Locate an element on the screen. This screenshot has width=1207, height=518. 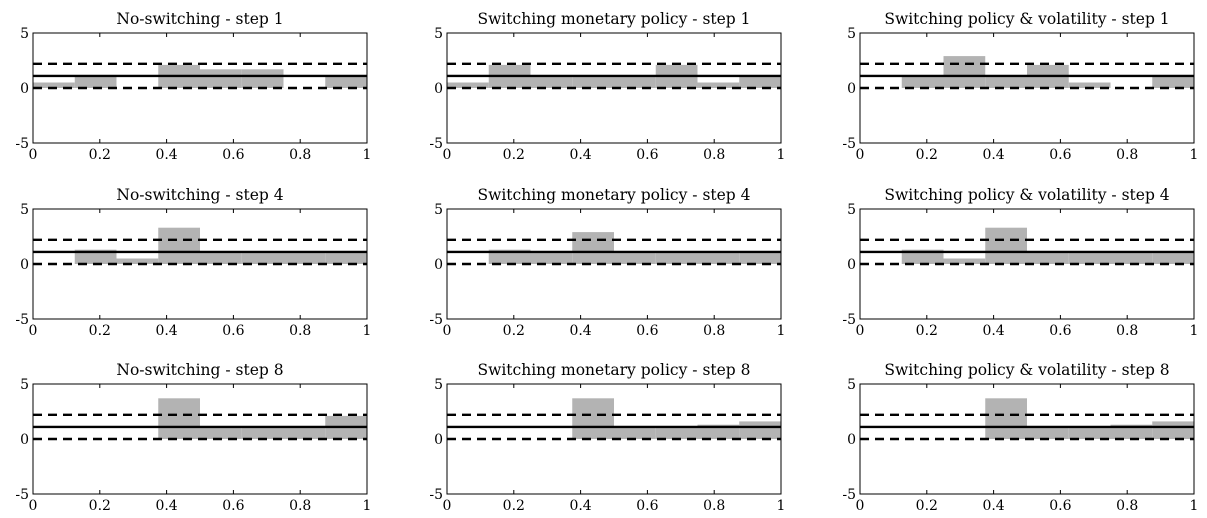
chart-title: No-switching - step 1 is located at coordinates (199, 19).